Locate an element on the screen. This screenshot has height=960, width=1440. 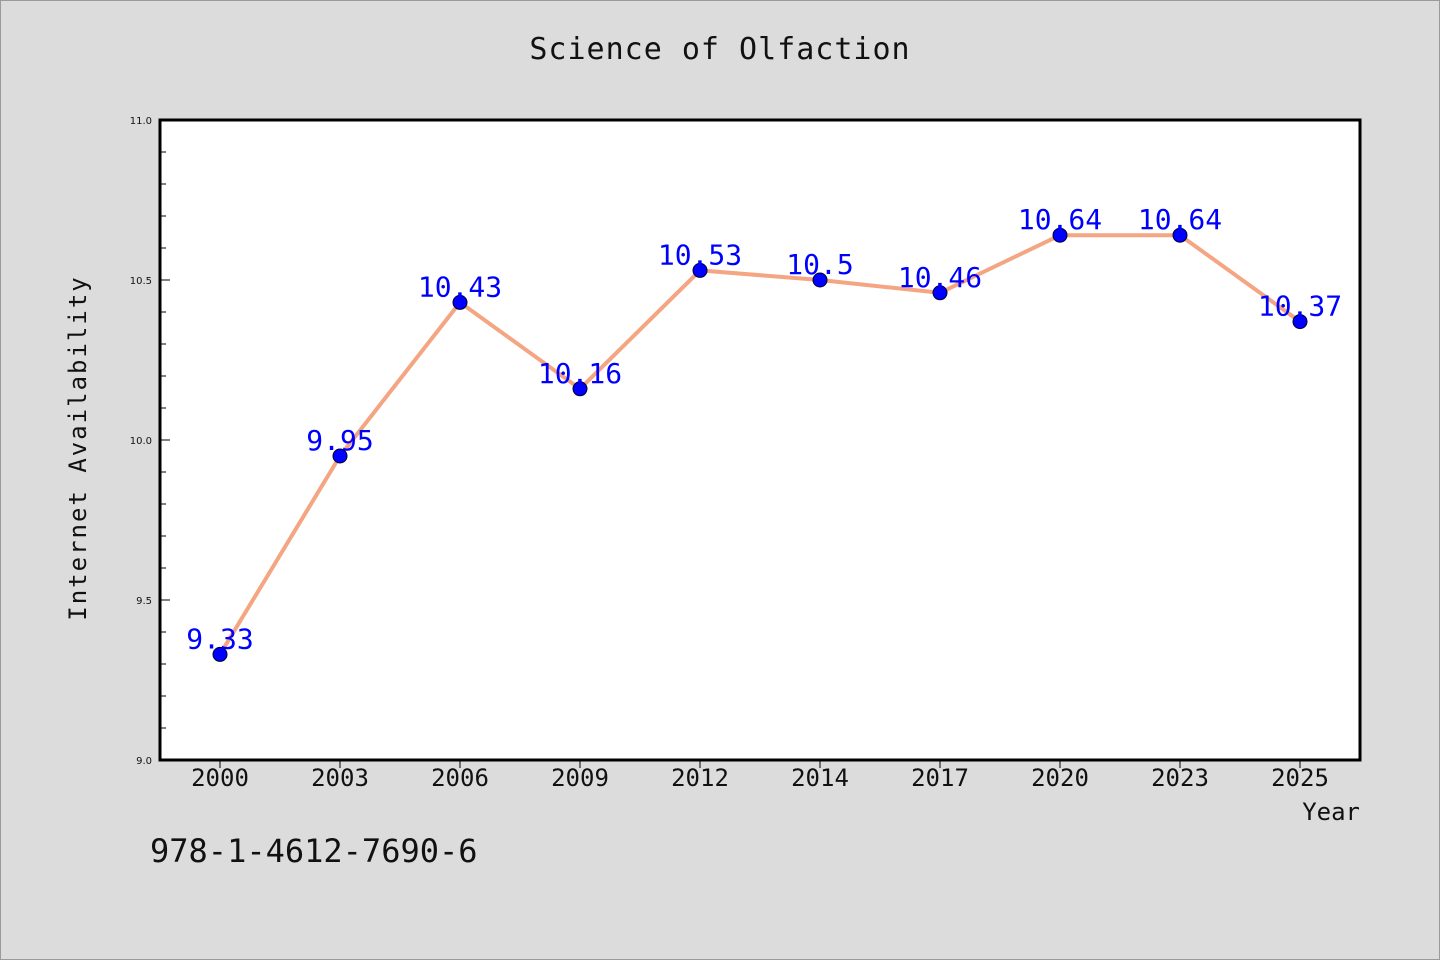
x-tick-label: 2006 is located at coordinates (460, 778).